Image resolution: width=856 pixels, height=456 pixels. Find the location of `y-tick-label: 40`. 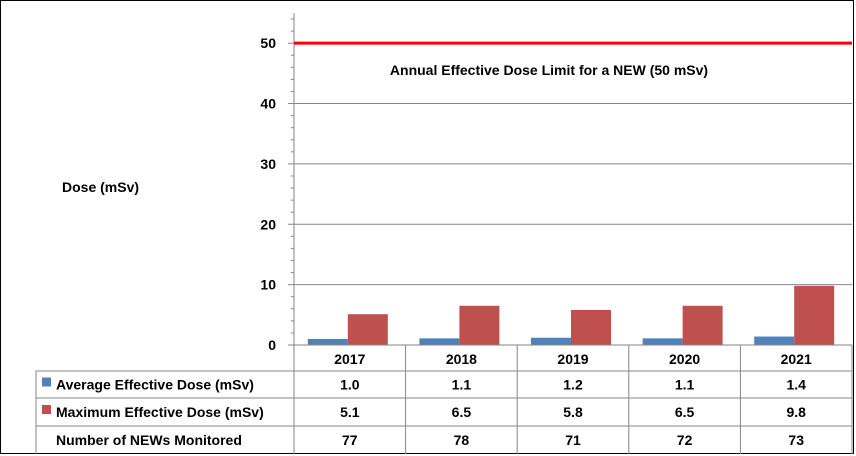

y-tick-label: 40 is located at coordinates (268, 104).